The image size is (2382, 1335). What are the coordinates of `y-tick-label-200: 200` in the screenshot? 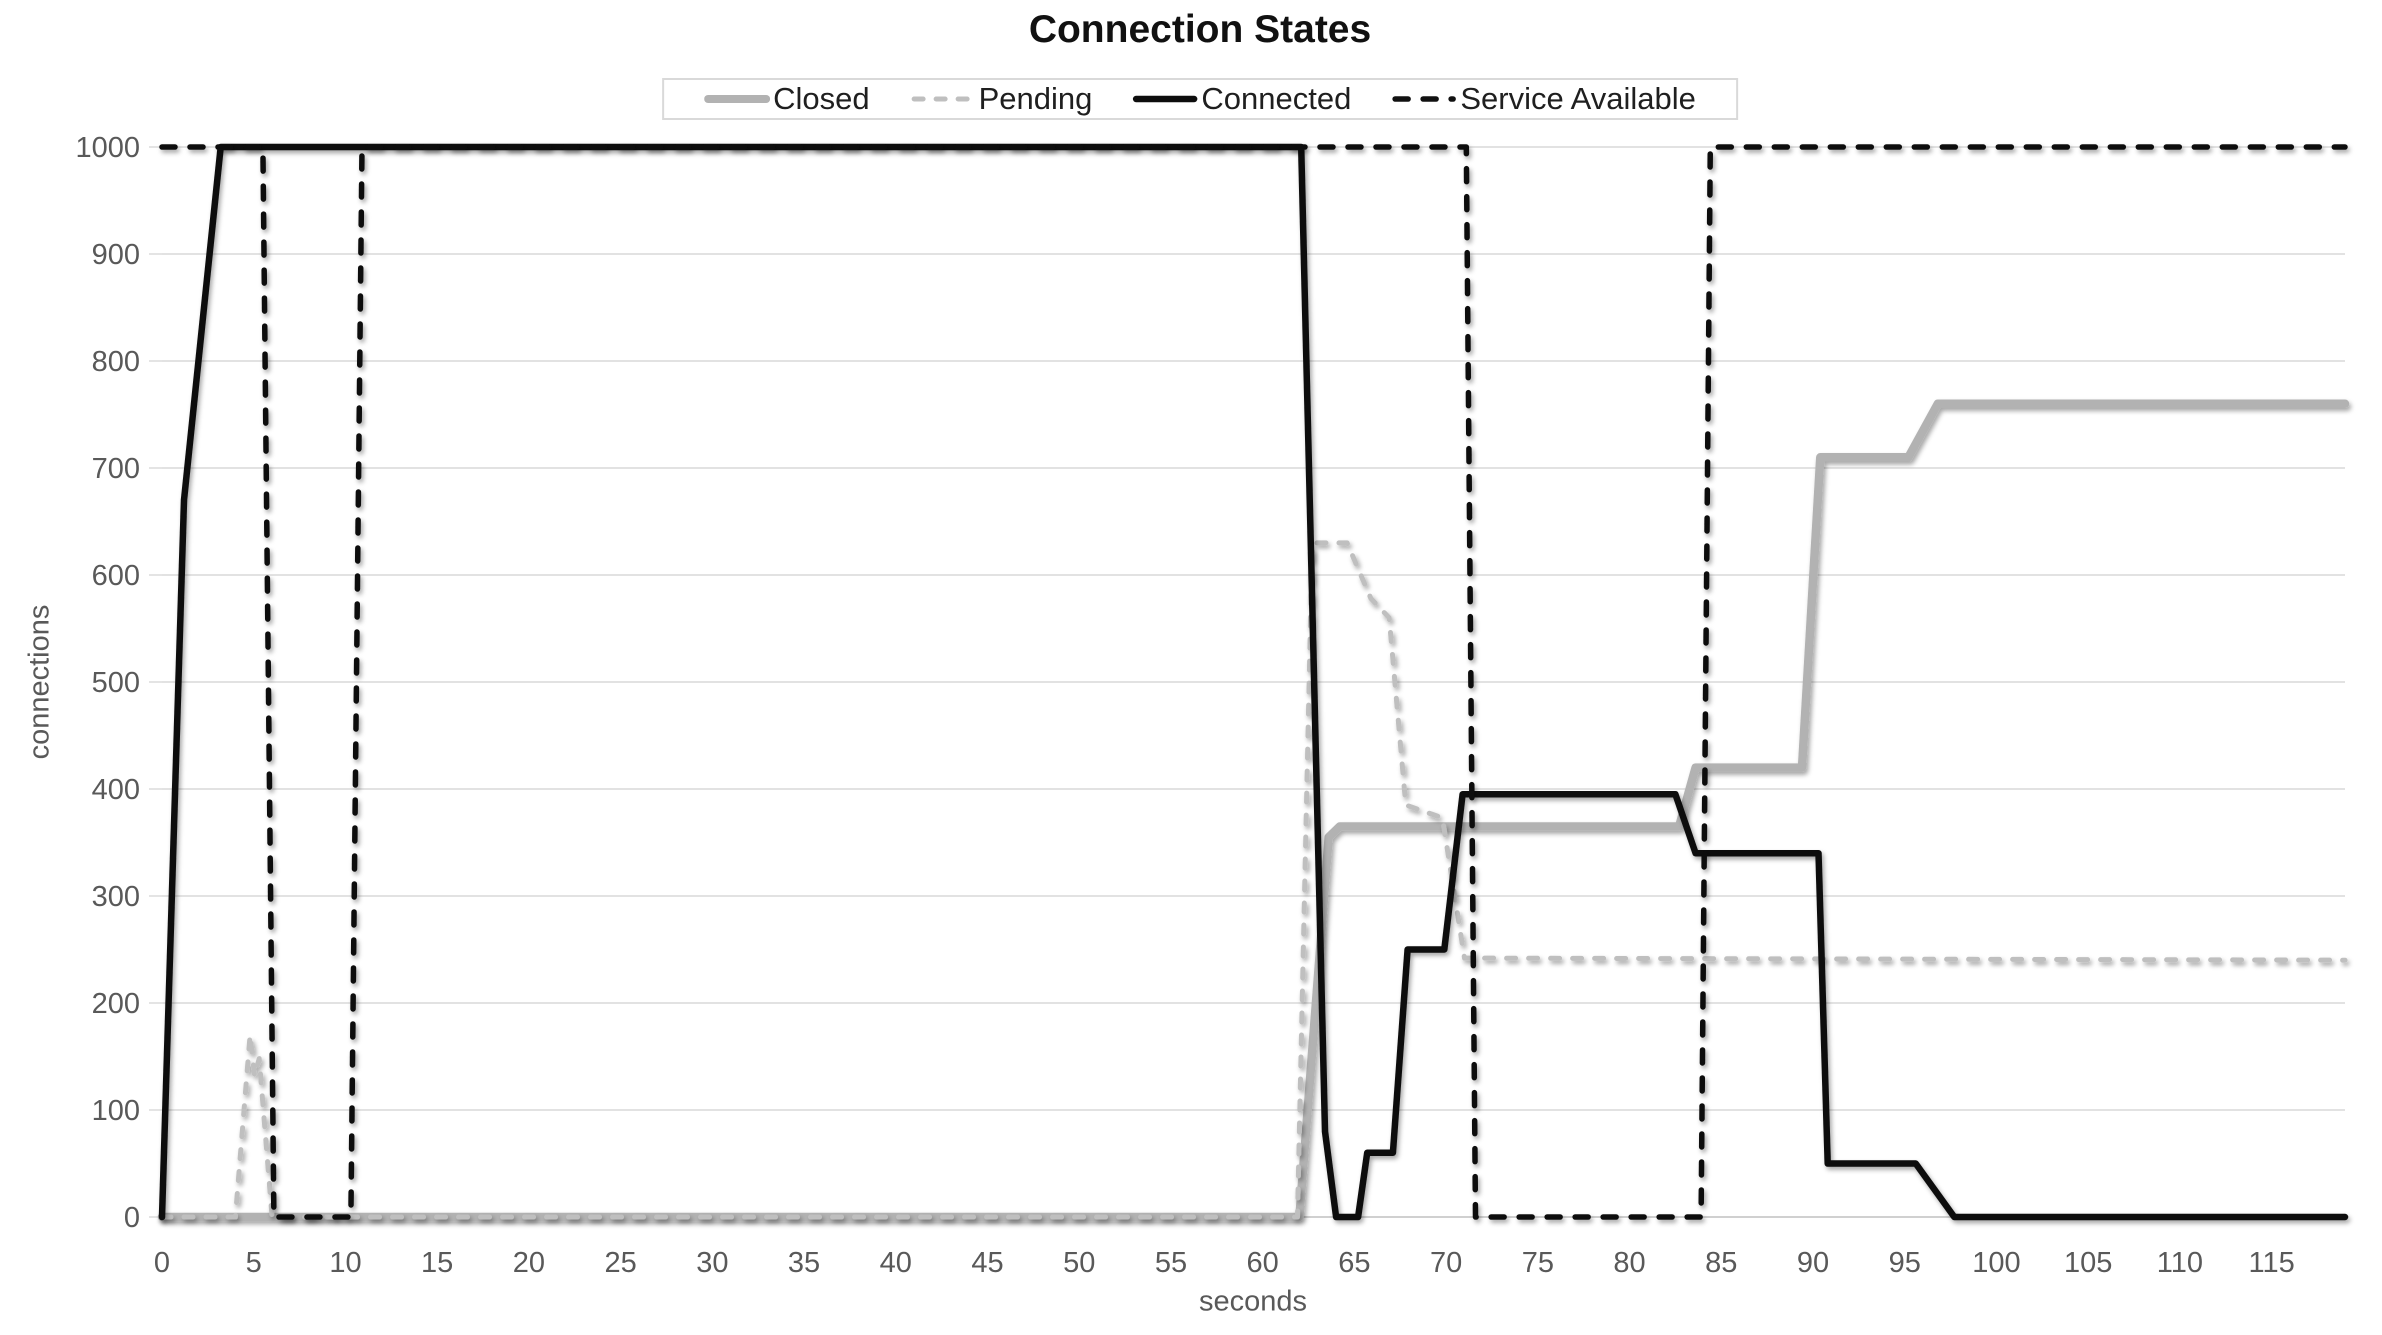 It's located at (116, 1004).